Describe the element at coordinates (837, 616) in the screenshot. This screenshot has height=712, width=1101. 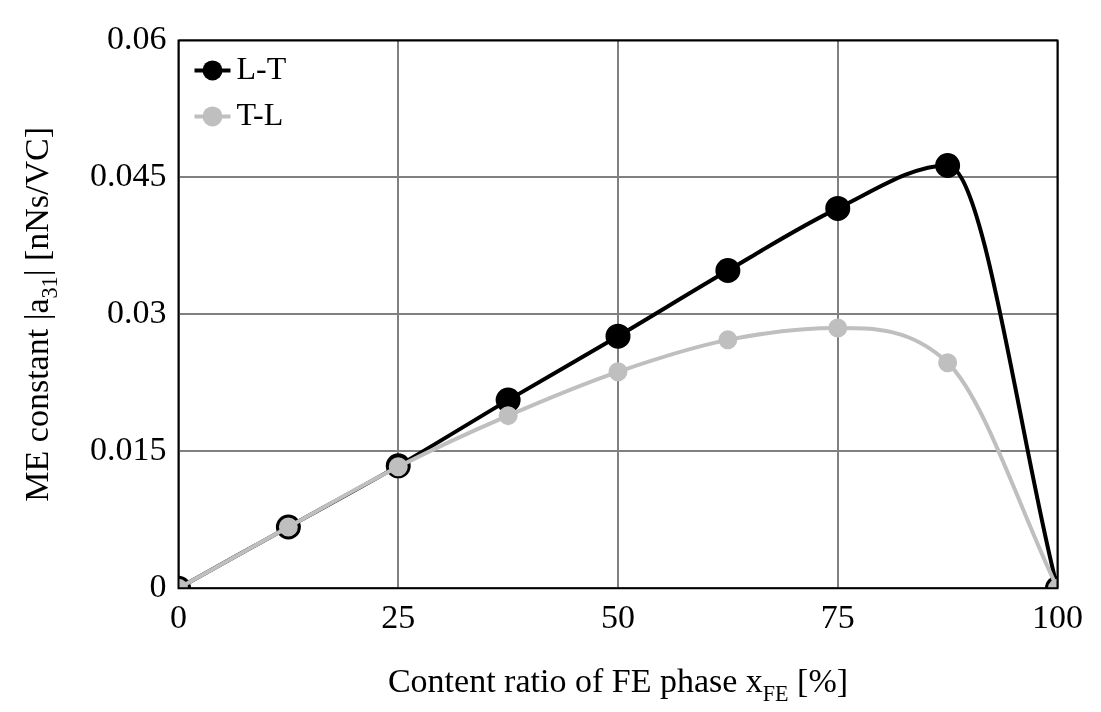
I see `x-tick-label: 75` at that location.